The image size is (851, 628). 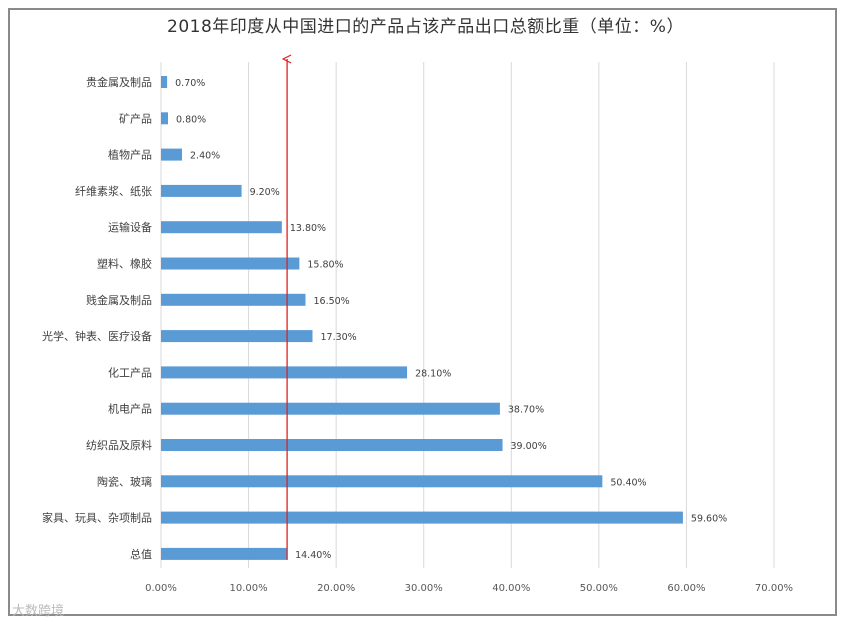 What do you see at coordinates (338, 337) in the screenshot?
I see `data-label: 17.30%` at bounding box center [338, 337].